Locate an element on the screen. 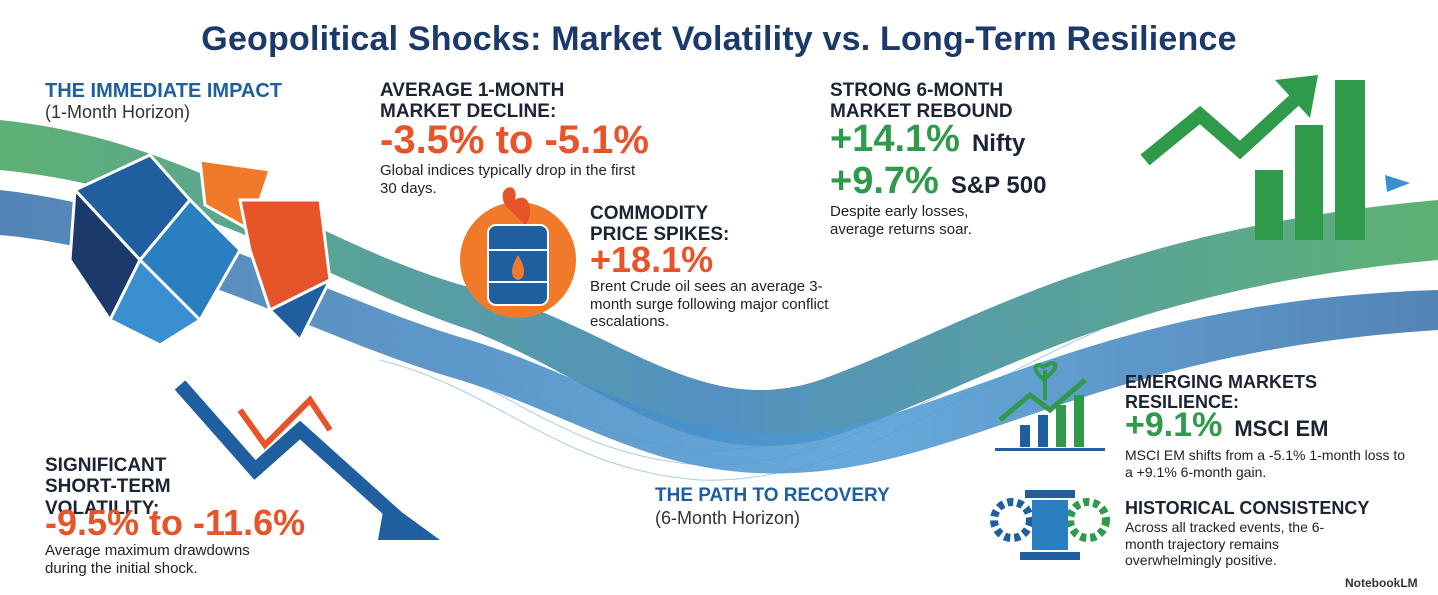 This screenshot has height=595, width=1438. section-heading: THE PATH TO RECOVERY is located at coordinates (772, 495).